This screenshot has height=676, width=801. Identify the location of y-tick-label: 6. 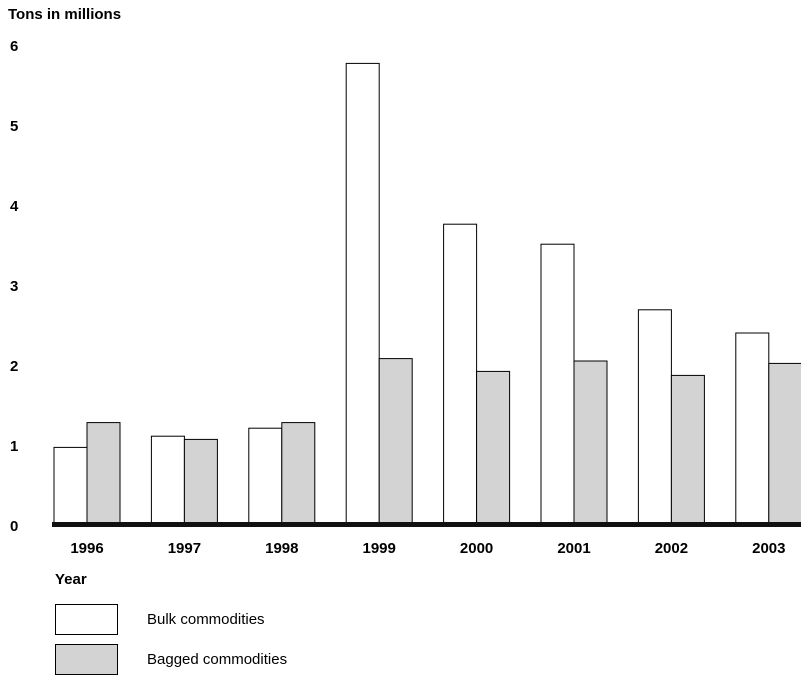
(14, 46).